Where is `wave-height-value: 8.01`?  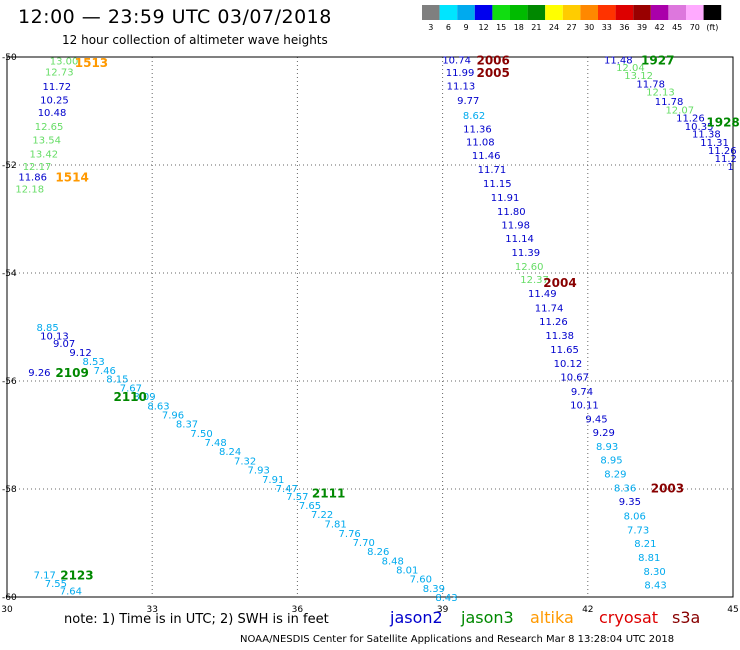 wave-height-value: 8.01 is located at coordinates (407, 571).